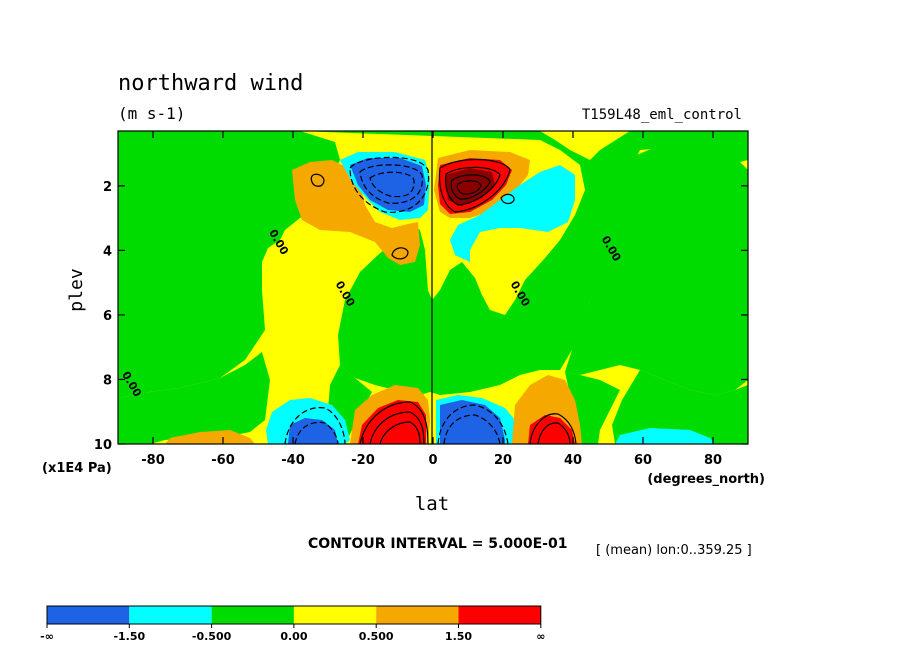 The height and width of the screenshot is (654, 904). Describe the element at coordinates (153, 460) in the screenshot. I see `x-tick-label: -80` at that location.